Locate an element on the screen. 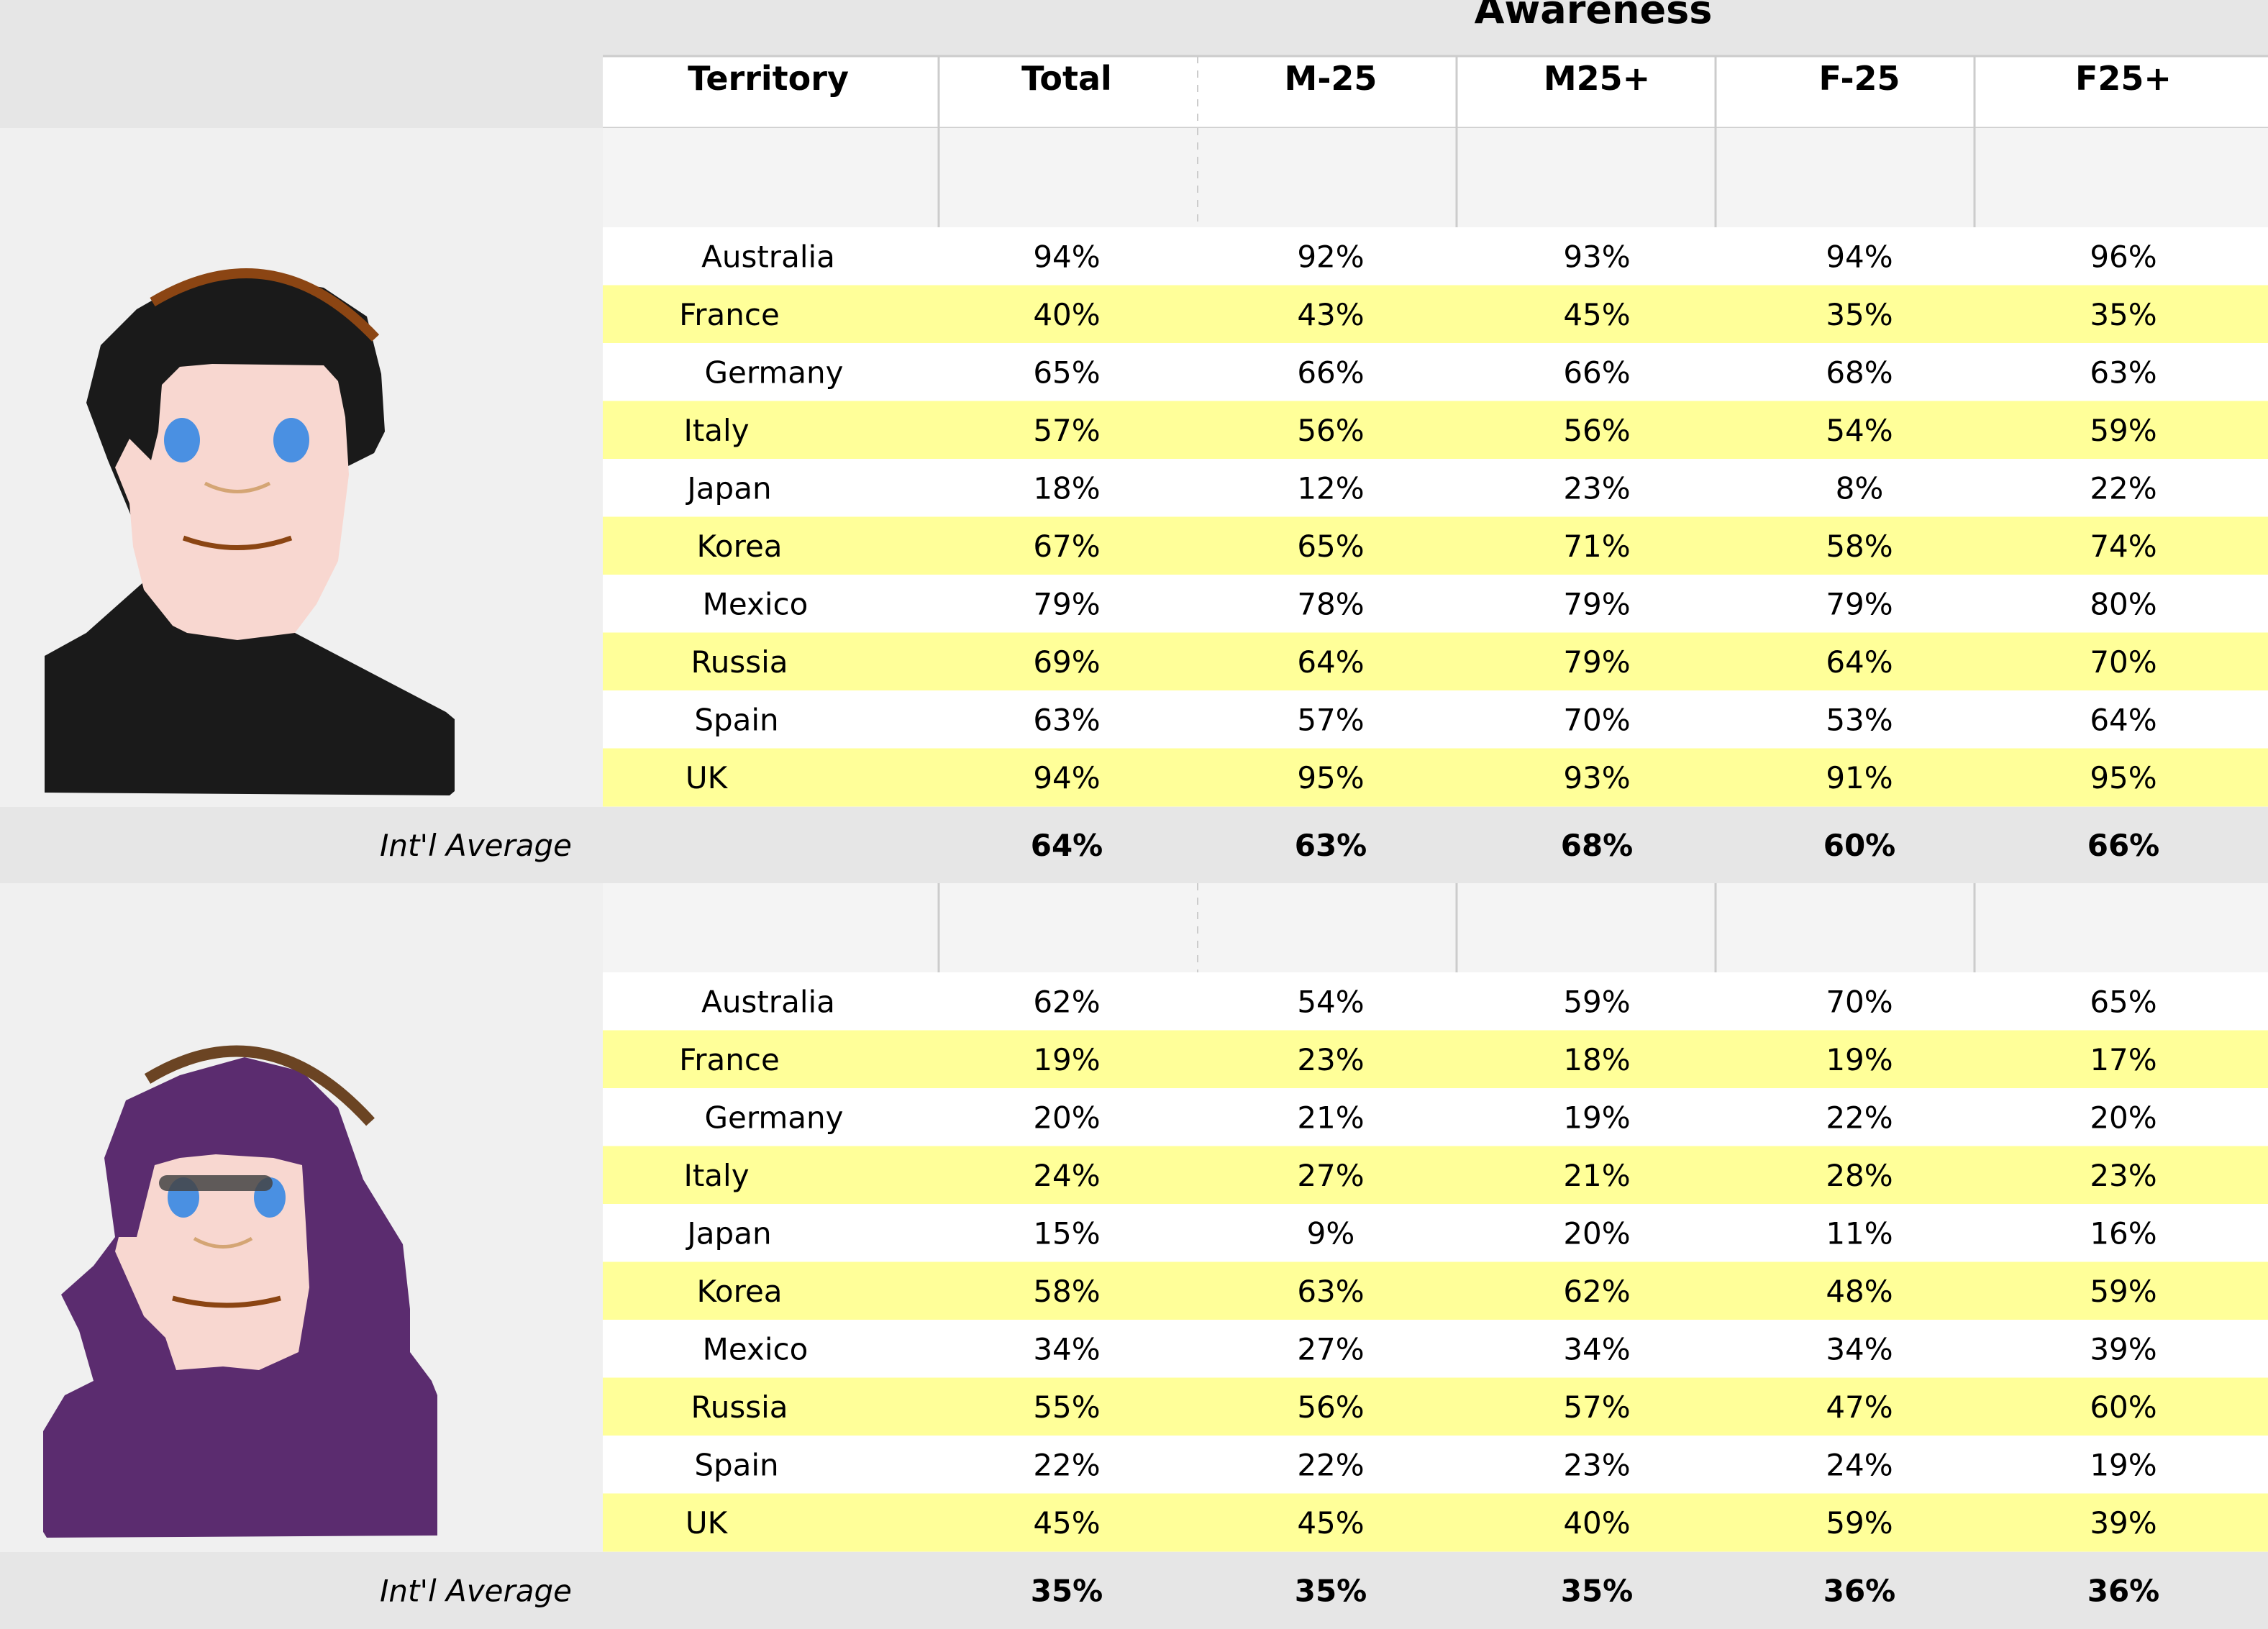  column-header-0: Territory is located at coordinates (768, 78).